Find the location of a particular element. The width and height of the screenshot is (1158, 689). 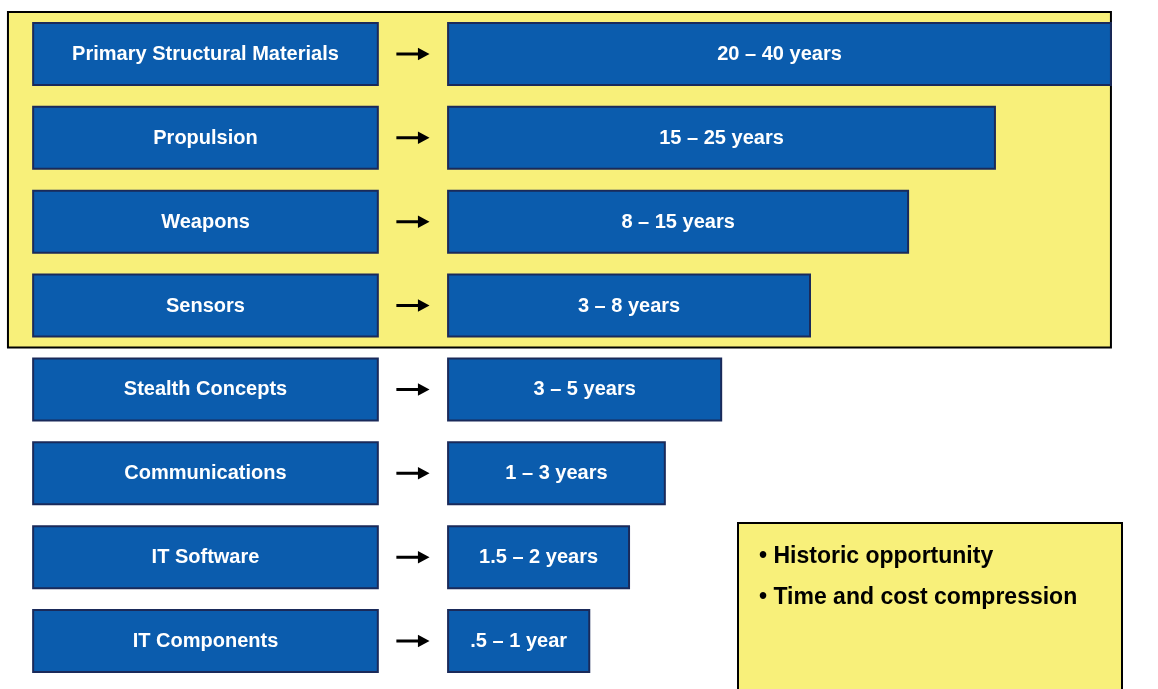

annotation: 8 – 15 years is located at coordinates (678, 220).